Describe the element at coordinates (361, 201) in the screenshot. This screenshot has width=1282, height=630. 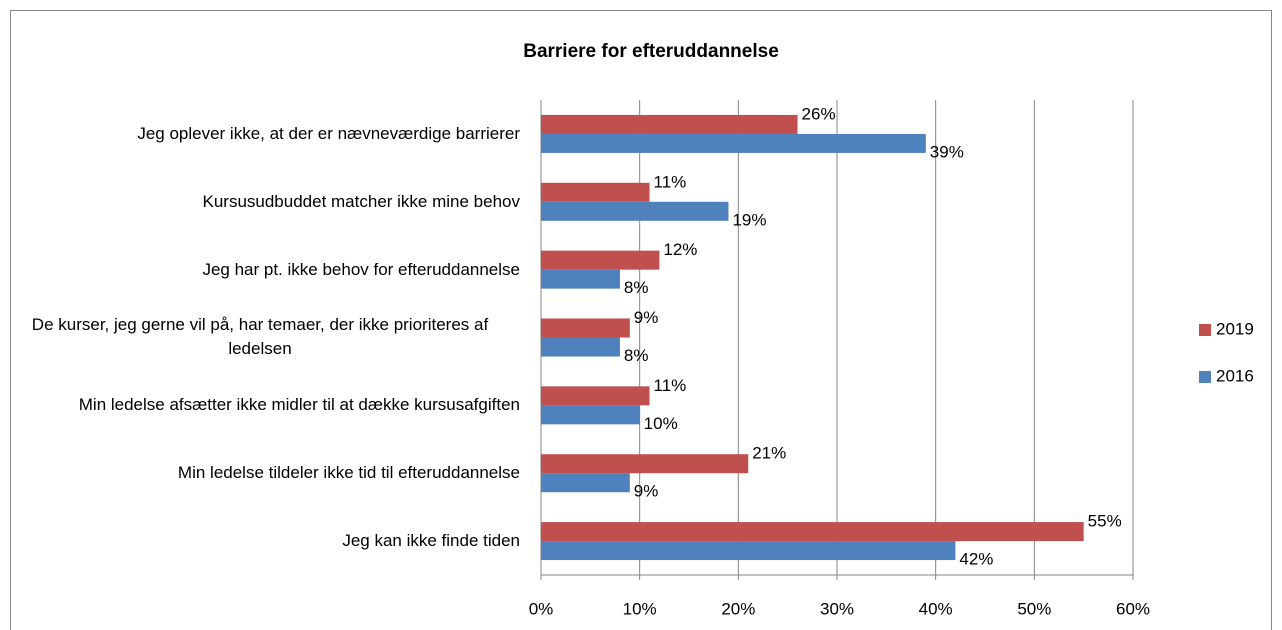
I see `y-tick-label: Kursusudbuddet matcher ikke mine behov` at that location.